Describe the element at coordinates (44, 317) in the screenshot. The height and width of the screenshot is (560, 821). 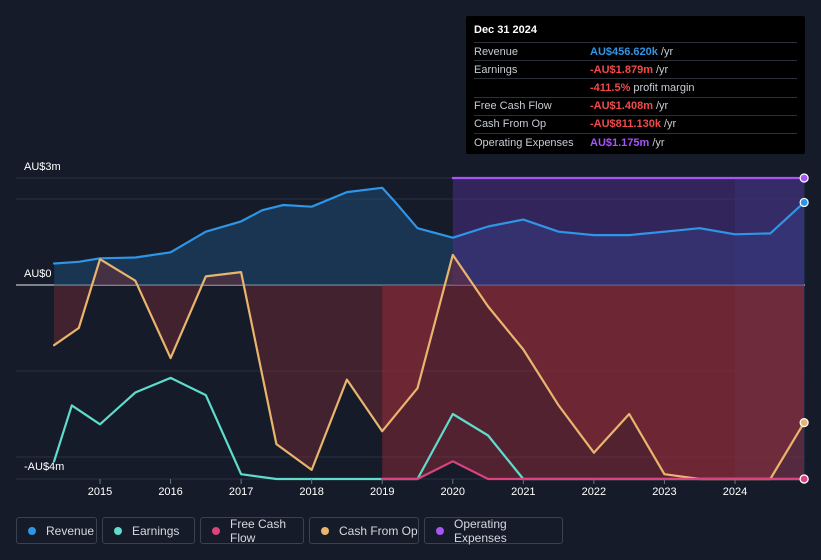
I see `y-axis: AU$3m AU$0 -AU$4m` at that location.